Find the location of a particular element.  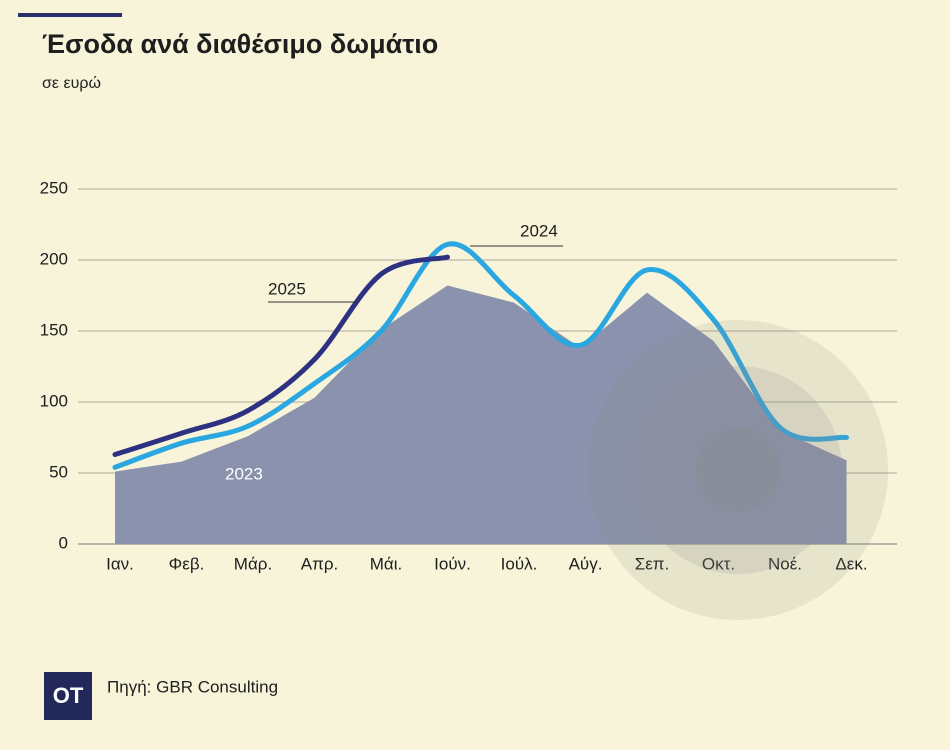

x-tick-label: Αύγ. is located at coordinates (586, 563).